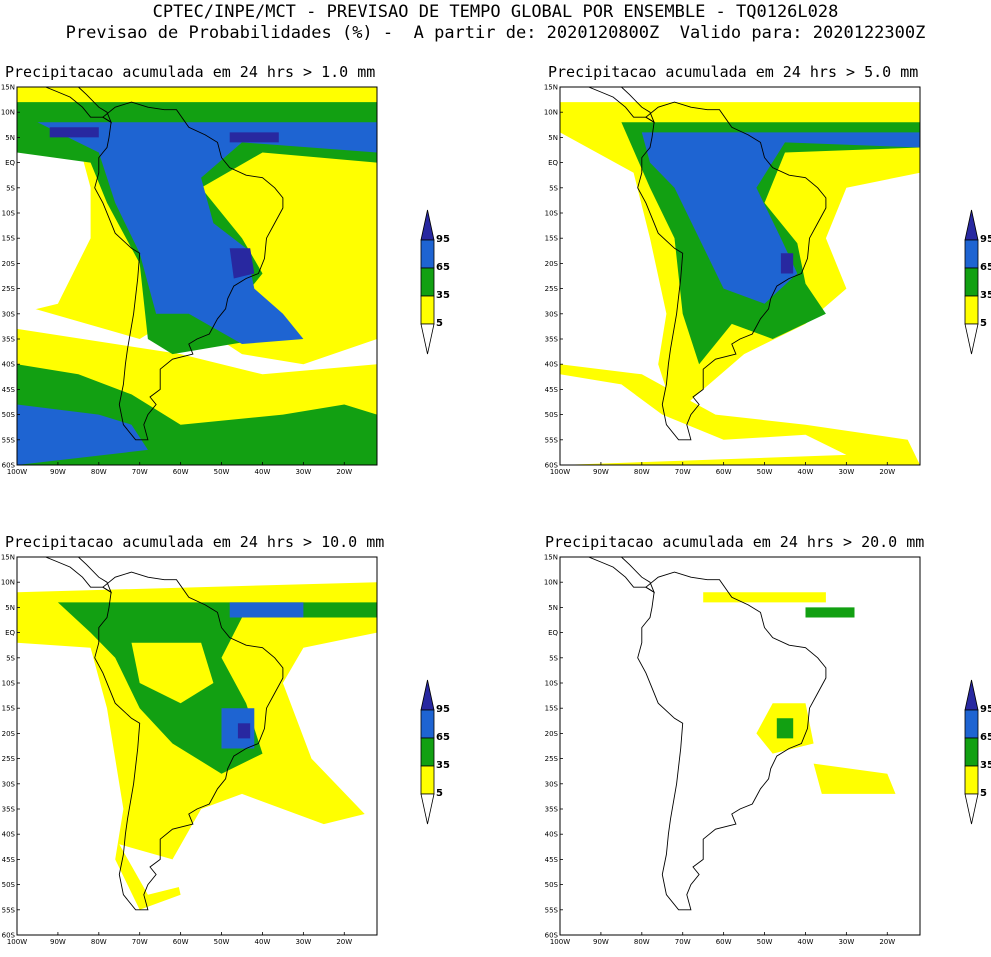  Describe the element at coordinates (189, 741) in the screenshot. I see `p3-coastline` at that location.